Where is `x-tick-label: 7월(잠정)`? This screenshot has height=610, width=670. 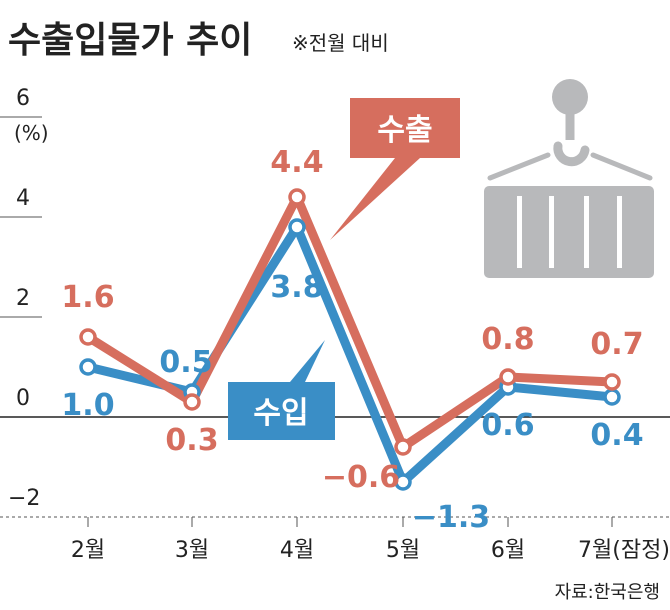
x-tick-label: 7월(잠정) is located at coordinates (624, 550).